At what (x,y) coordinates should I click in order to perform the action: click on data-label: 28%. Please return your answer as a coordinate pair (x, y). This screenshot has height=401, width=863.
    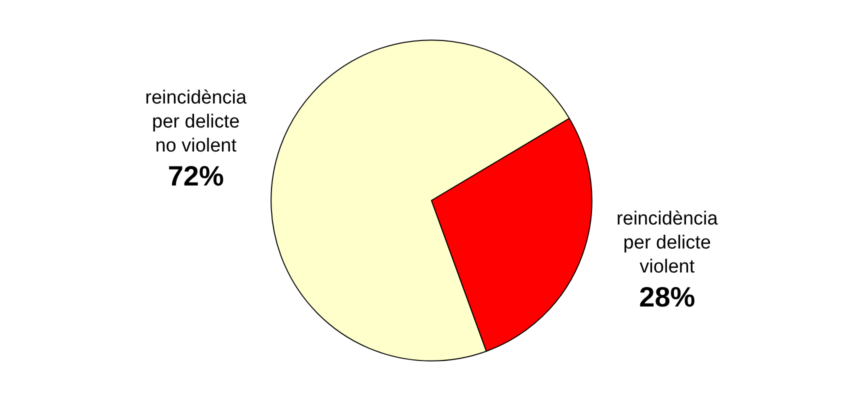
    Looking at the image, I should click on (667, 297).